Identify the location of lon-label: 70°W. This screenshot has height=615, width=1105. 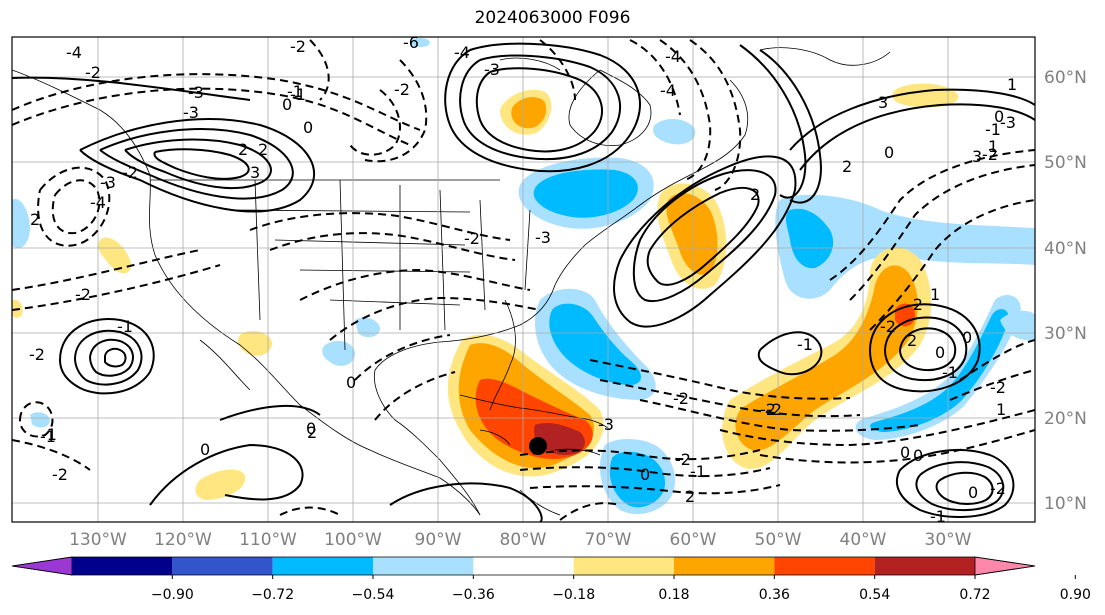
(608, 540).